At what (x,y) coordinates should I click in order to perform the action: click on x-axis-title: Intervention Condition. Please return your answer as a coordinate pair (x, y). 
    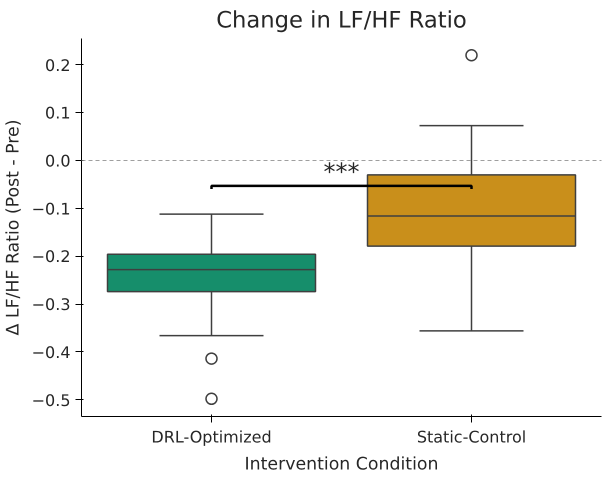
    Looking at the image, I should click on (341, 464).